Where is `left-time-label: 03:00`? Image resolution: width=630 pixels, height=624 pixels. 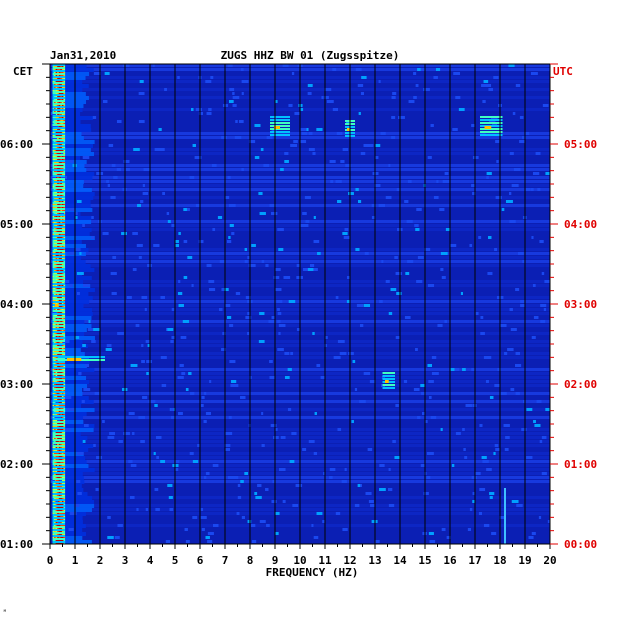
left-time-label: 03:00 is located at coordinates (16, 384).